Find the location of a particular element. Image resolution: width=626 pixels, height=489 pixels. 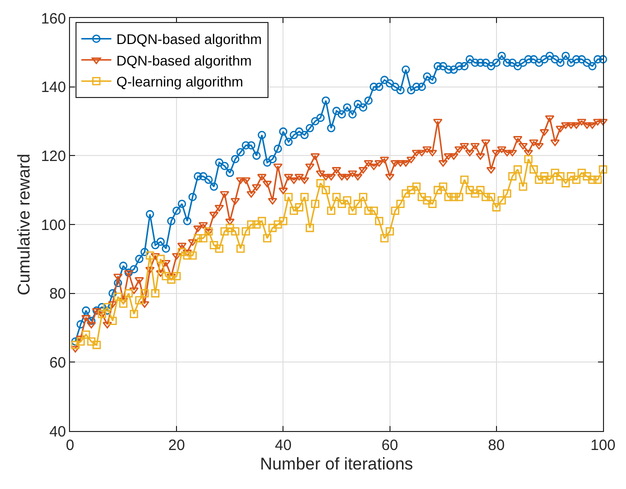

legend-label: Q-learning algorithm is located at coordinates (180, 82).